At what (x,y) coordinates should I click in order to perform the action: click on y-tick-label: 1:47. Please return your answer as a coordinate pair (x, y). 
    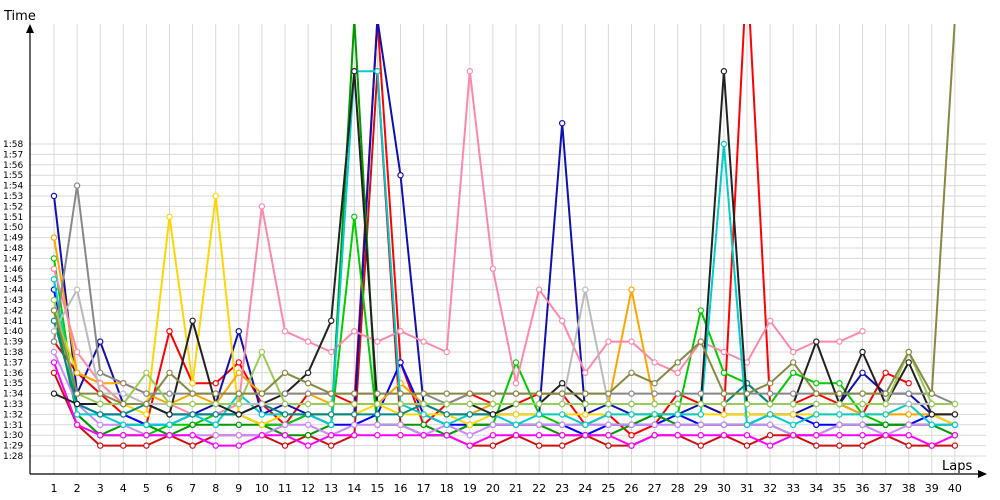
    Looking at the image, I should click on (13, 259).